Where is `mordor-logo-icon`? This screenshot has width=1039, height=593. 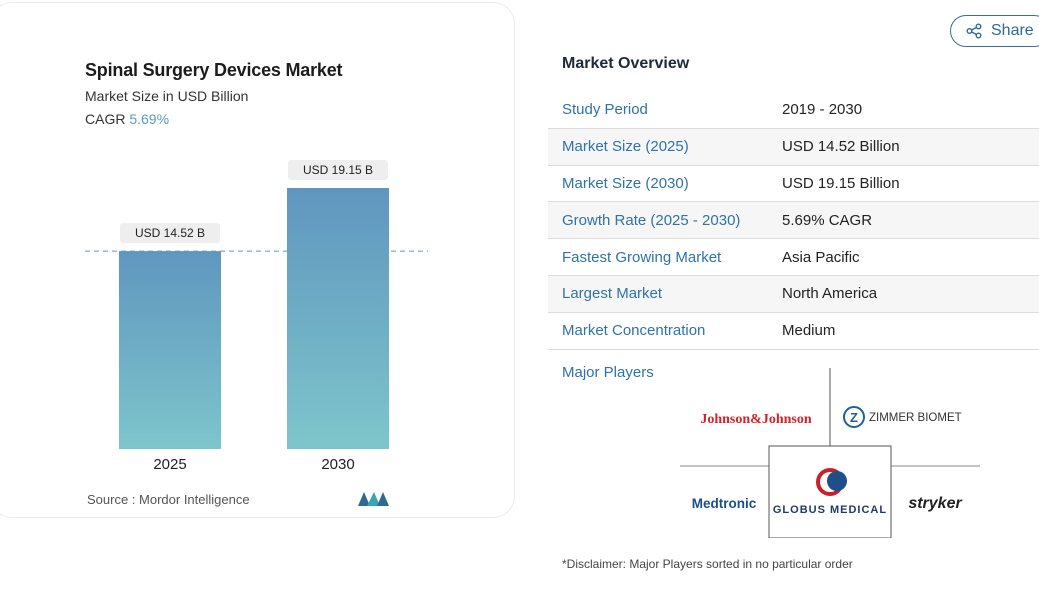
mordor-logo-icon is located at coordinates (373, 499).